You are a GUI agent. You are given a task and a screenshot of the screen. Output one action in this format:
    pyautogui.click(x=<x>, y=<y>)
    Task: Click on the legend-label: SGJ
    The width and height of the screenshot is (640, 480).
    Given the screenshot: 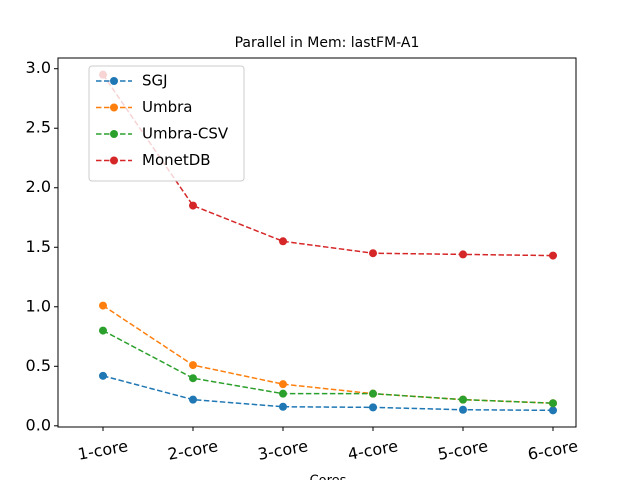 What is the action you would take?
    pyautogui.click(x=155, y=81)
    